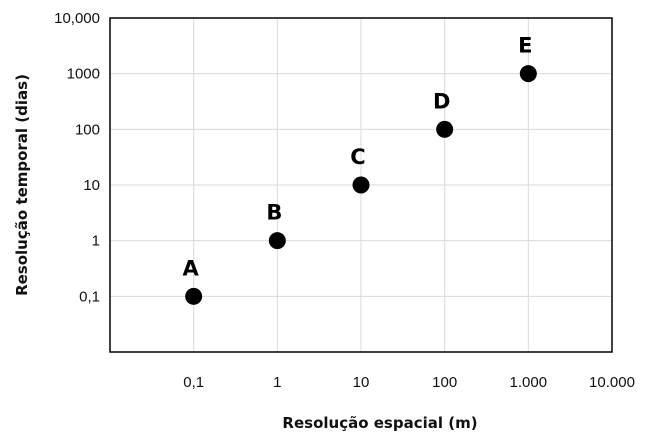  Describe the element at coordinates (89, 296) in the screenshot. I see `y-tick-label: 0,1` at that location.